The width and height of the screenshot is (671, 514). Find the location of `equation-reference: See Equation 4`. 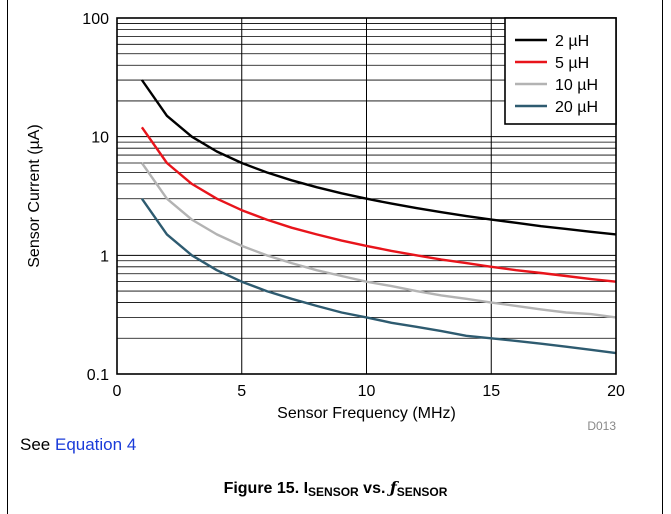

equation-reference: See Equation 4 is located at coordinates (78, 445).